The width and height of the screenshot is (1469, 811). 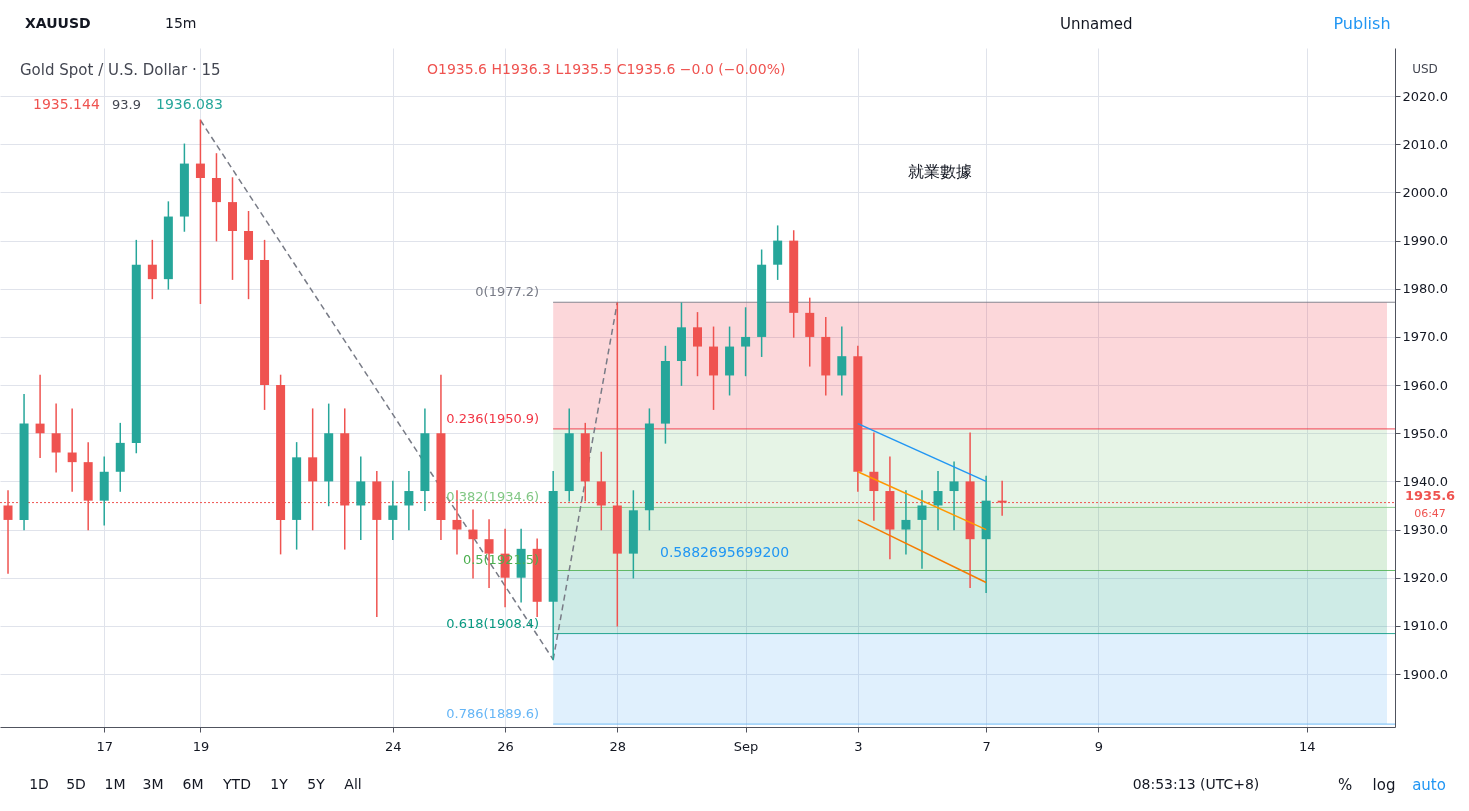 I want to click on annotation: 1935.144, so click(x=66, y=104).